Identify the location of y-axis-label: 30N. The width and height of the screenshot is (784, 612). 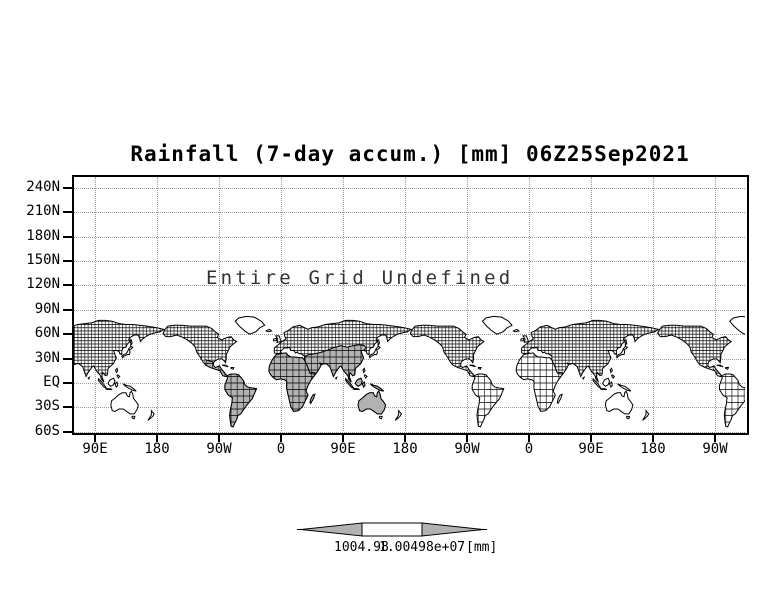
(47, 358).